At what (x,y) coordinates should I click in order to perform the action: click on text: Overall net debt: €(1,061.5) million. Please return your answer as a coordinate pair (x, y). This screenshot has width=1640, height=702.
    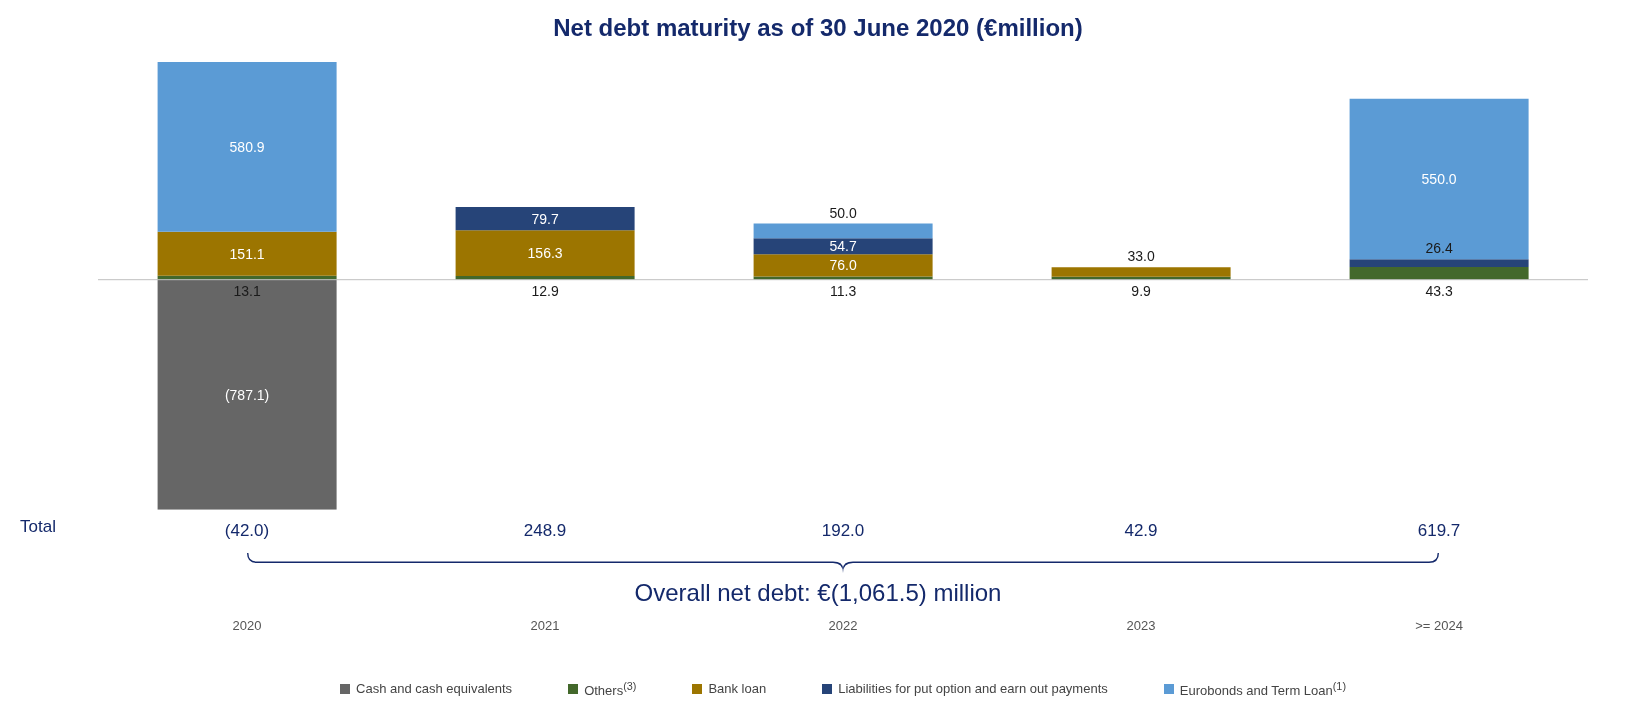
    Looking at the image, I should click on (818, 593).